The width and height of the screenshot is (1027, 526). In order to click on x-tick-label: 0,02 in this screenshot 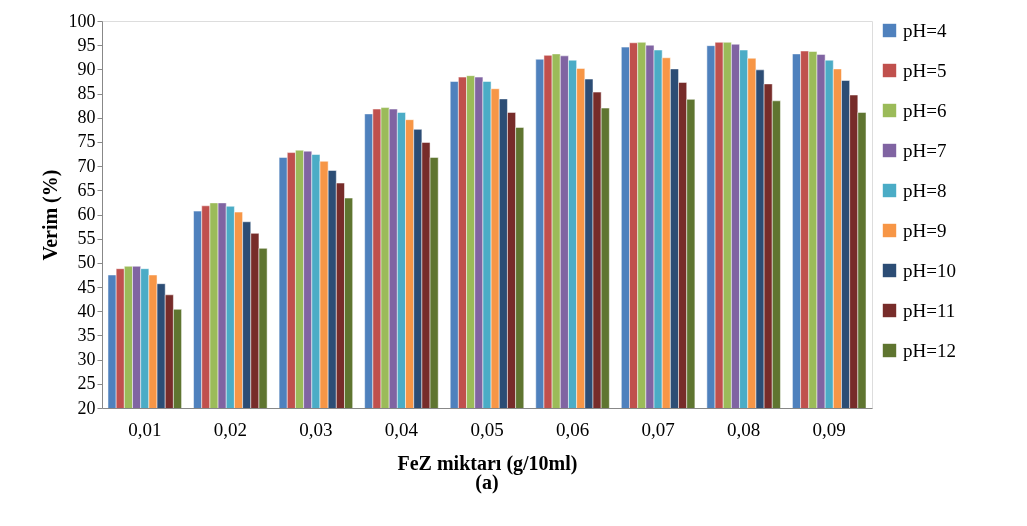, I will do `click(230, 429)`.